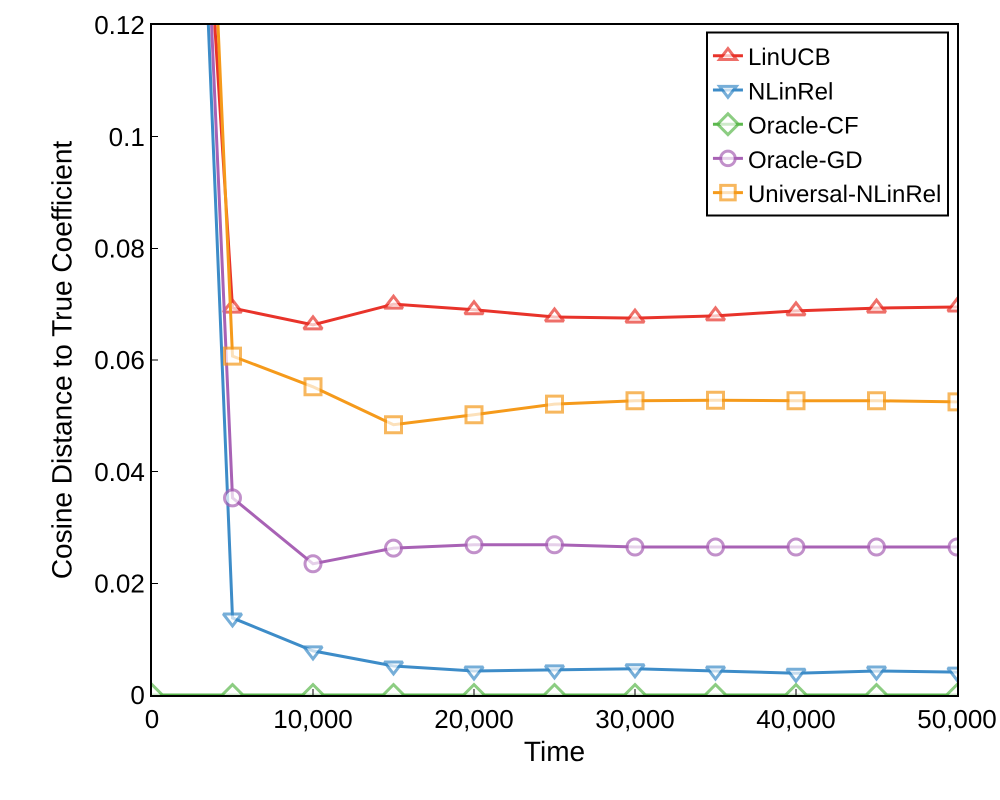 The image size is (1000, 800). I want to click on x-tick-label: 10,000, so click(313, 719).